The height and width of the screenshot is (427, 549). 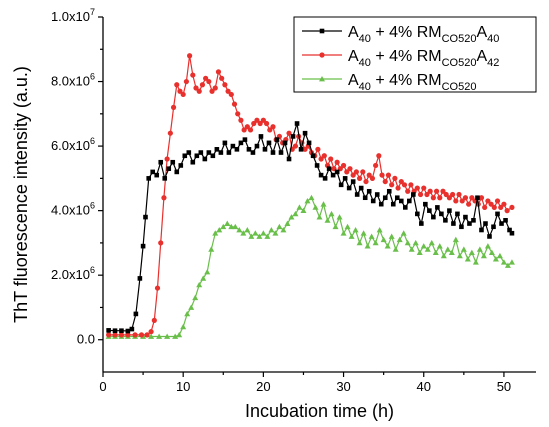 I want to click on y-tick-exponent: 7, so click(x=92, y=12).